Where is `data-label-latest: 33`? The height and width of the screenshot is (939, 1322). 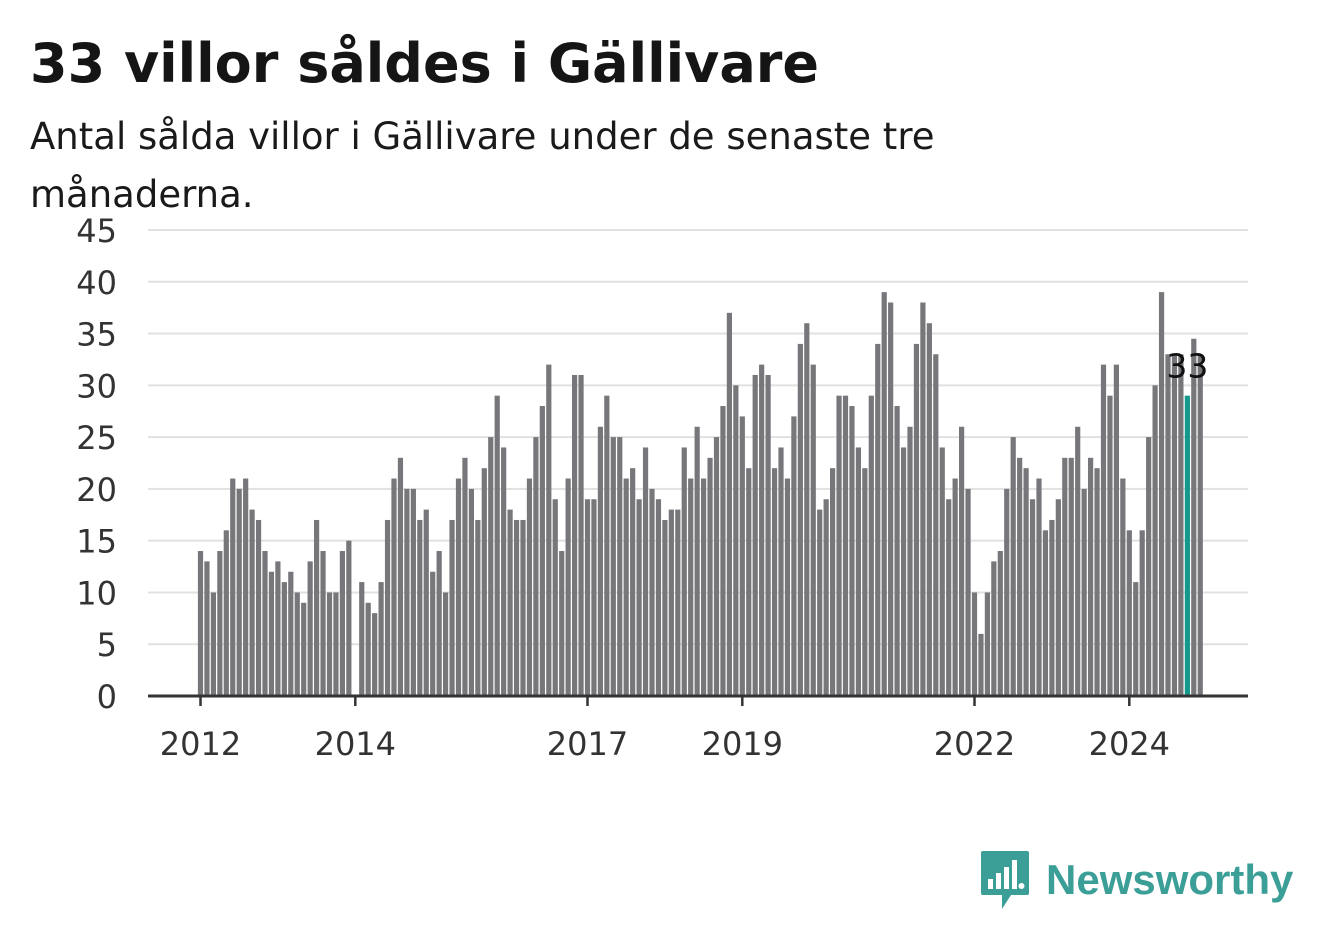
data-label-latest: 33 is located at coordinates (1187, 366).